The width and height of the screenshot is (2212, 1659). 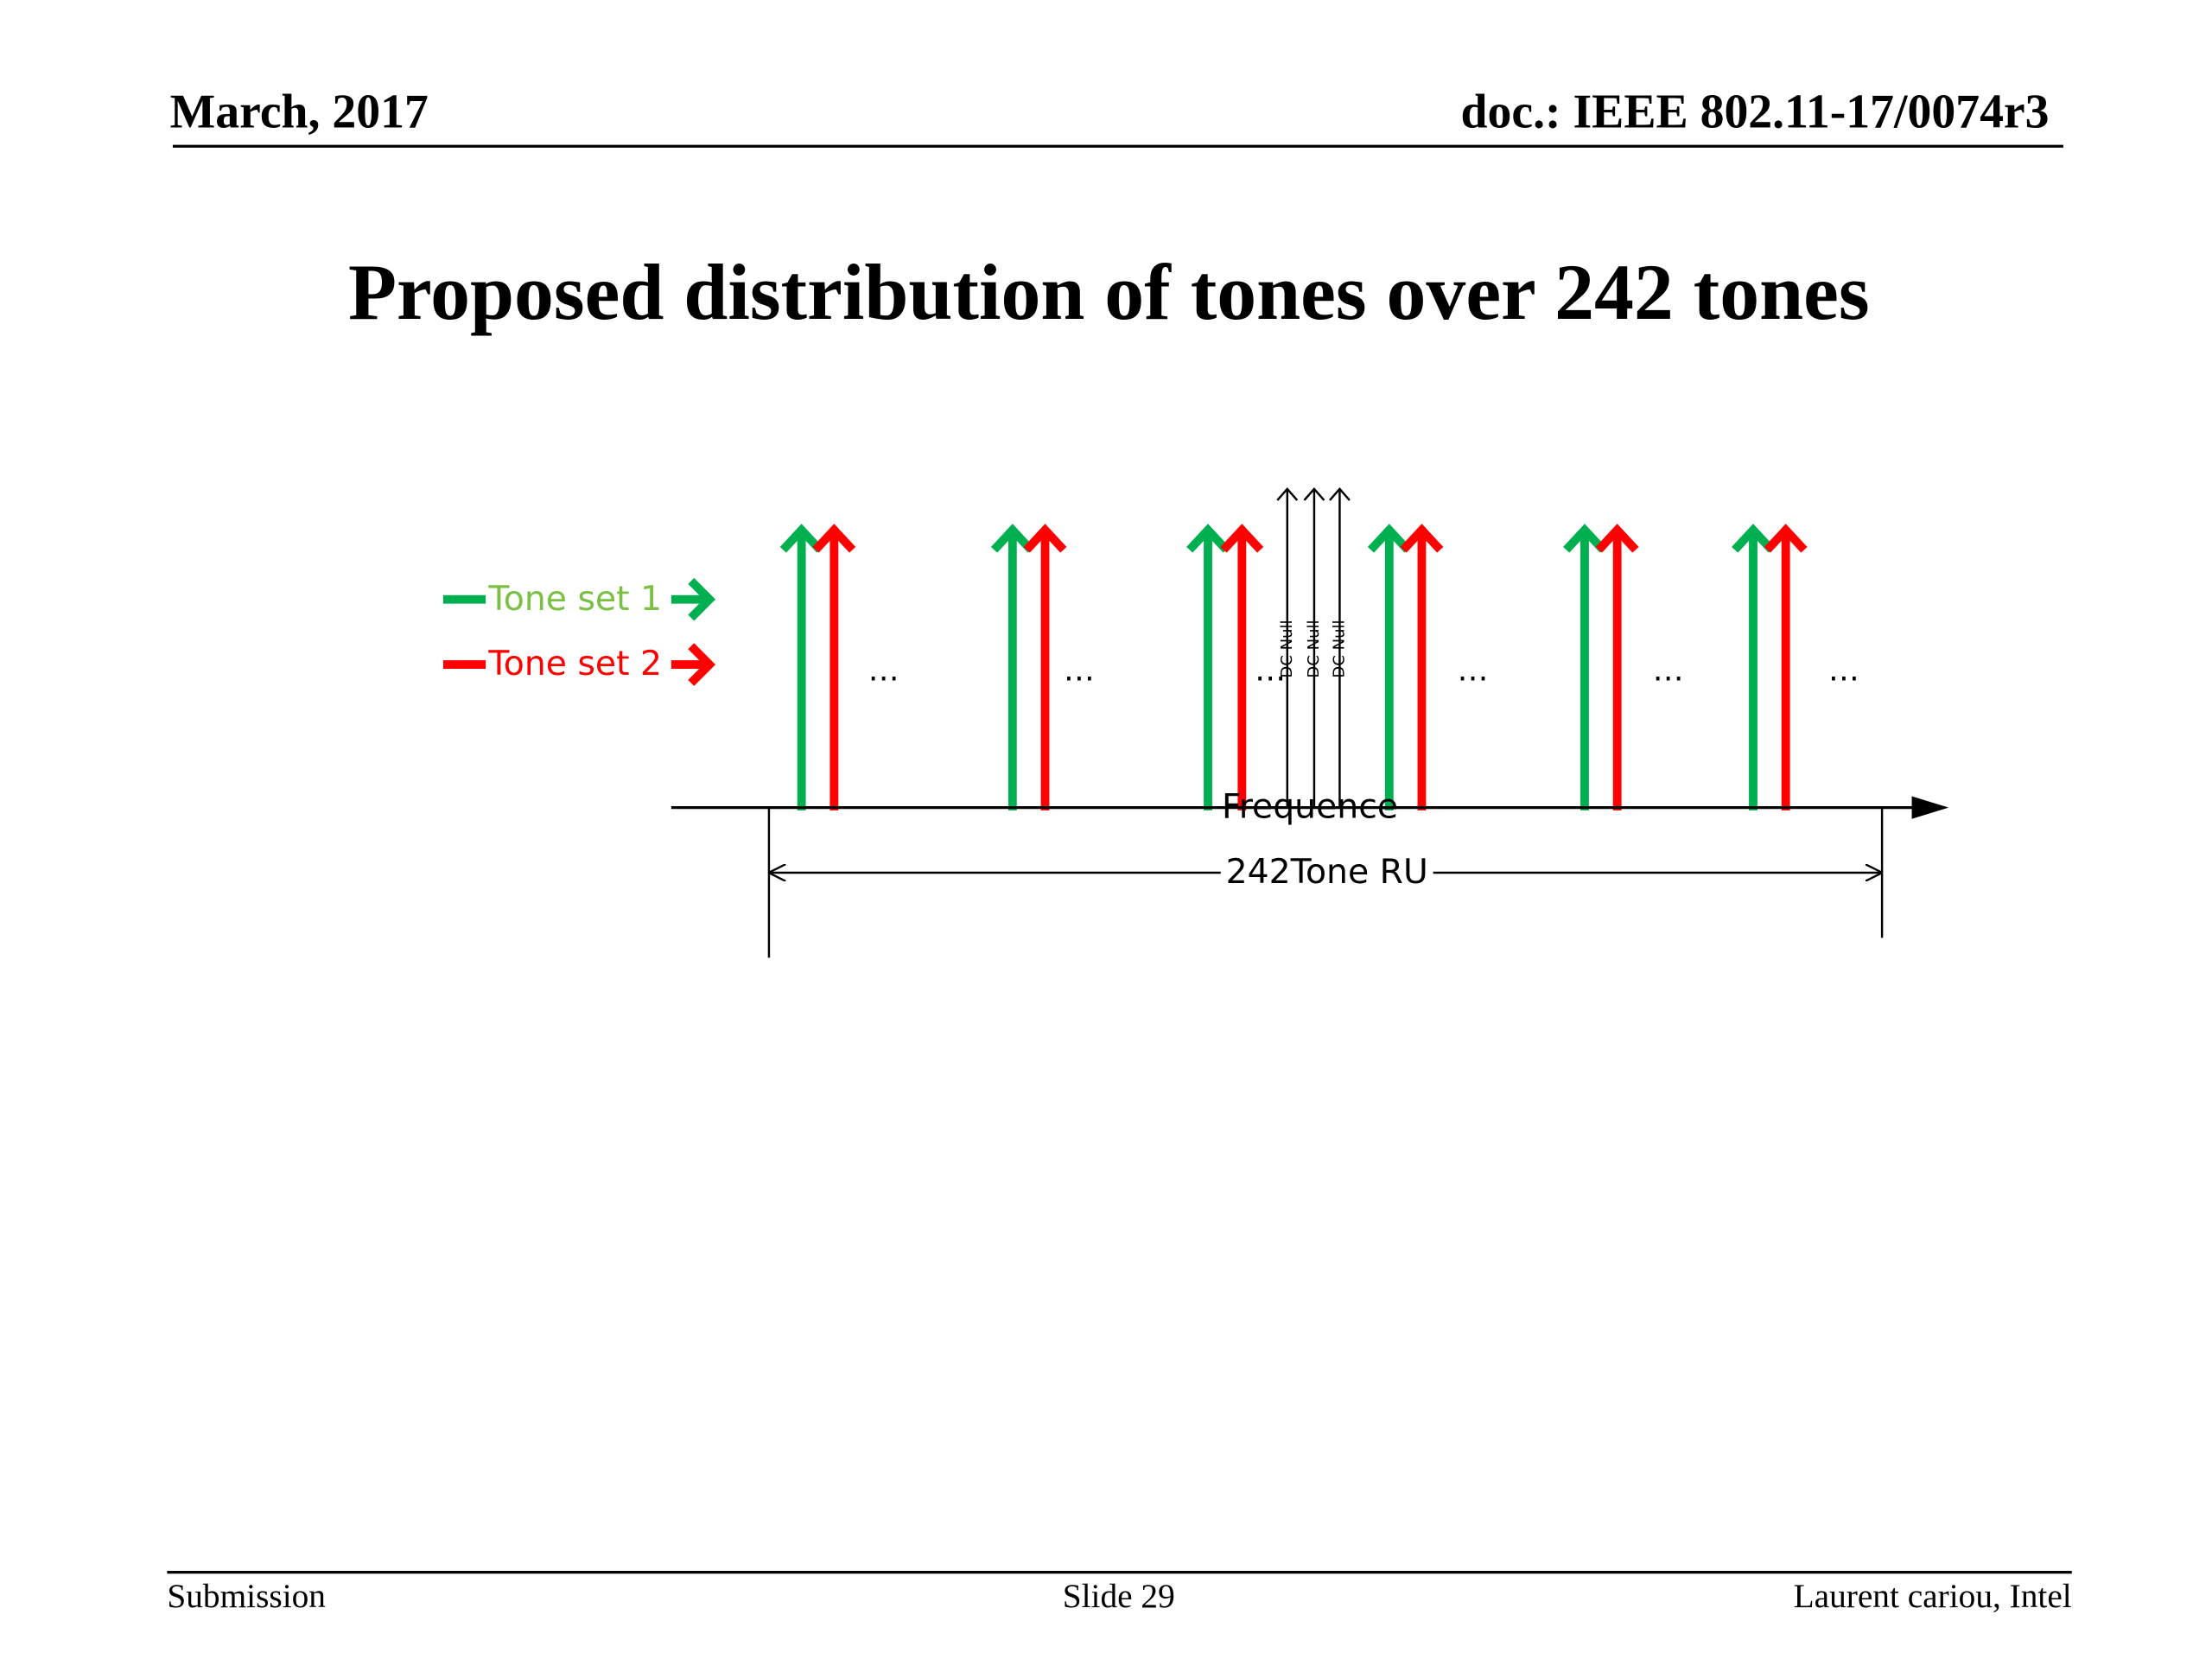 I want to click on legend: Tone set 1 Tone set 2, so click(x=579, y=631).